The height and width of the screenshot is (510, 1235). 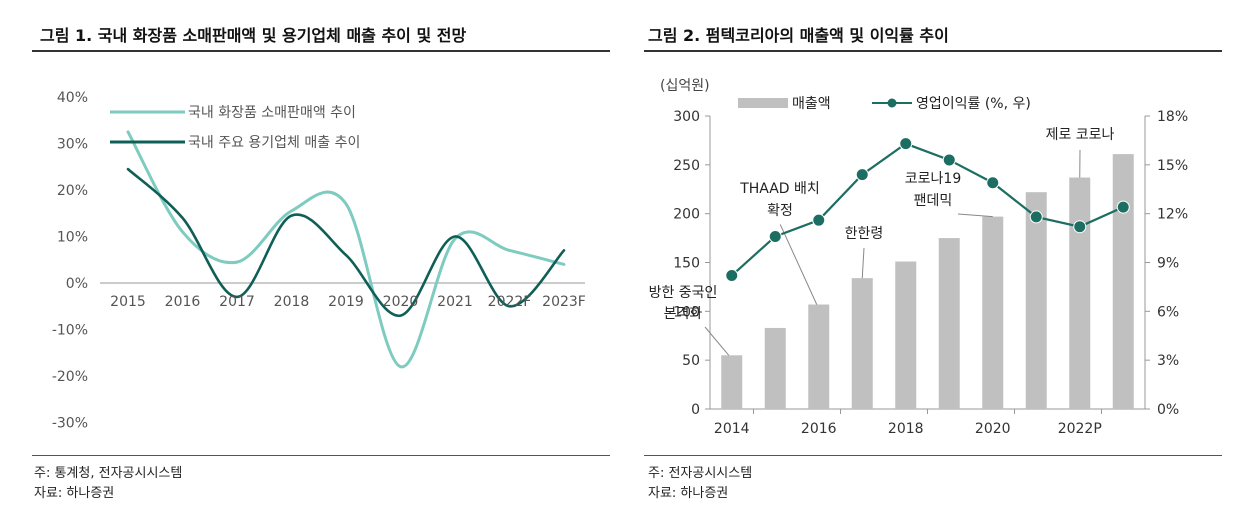 I want to click on legend-line-marker, so click(x=892, y=103).